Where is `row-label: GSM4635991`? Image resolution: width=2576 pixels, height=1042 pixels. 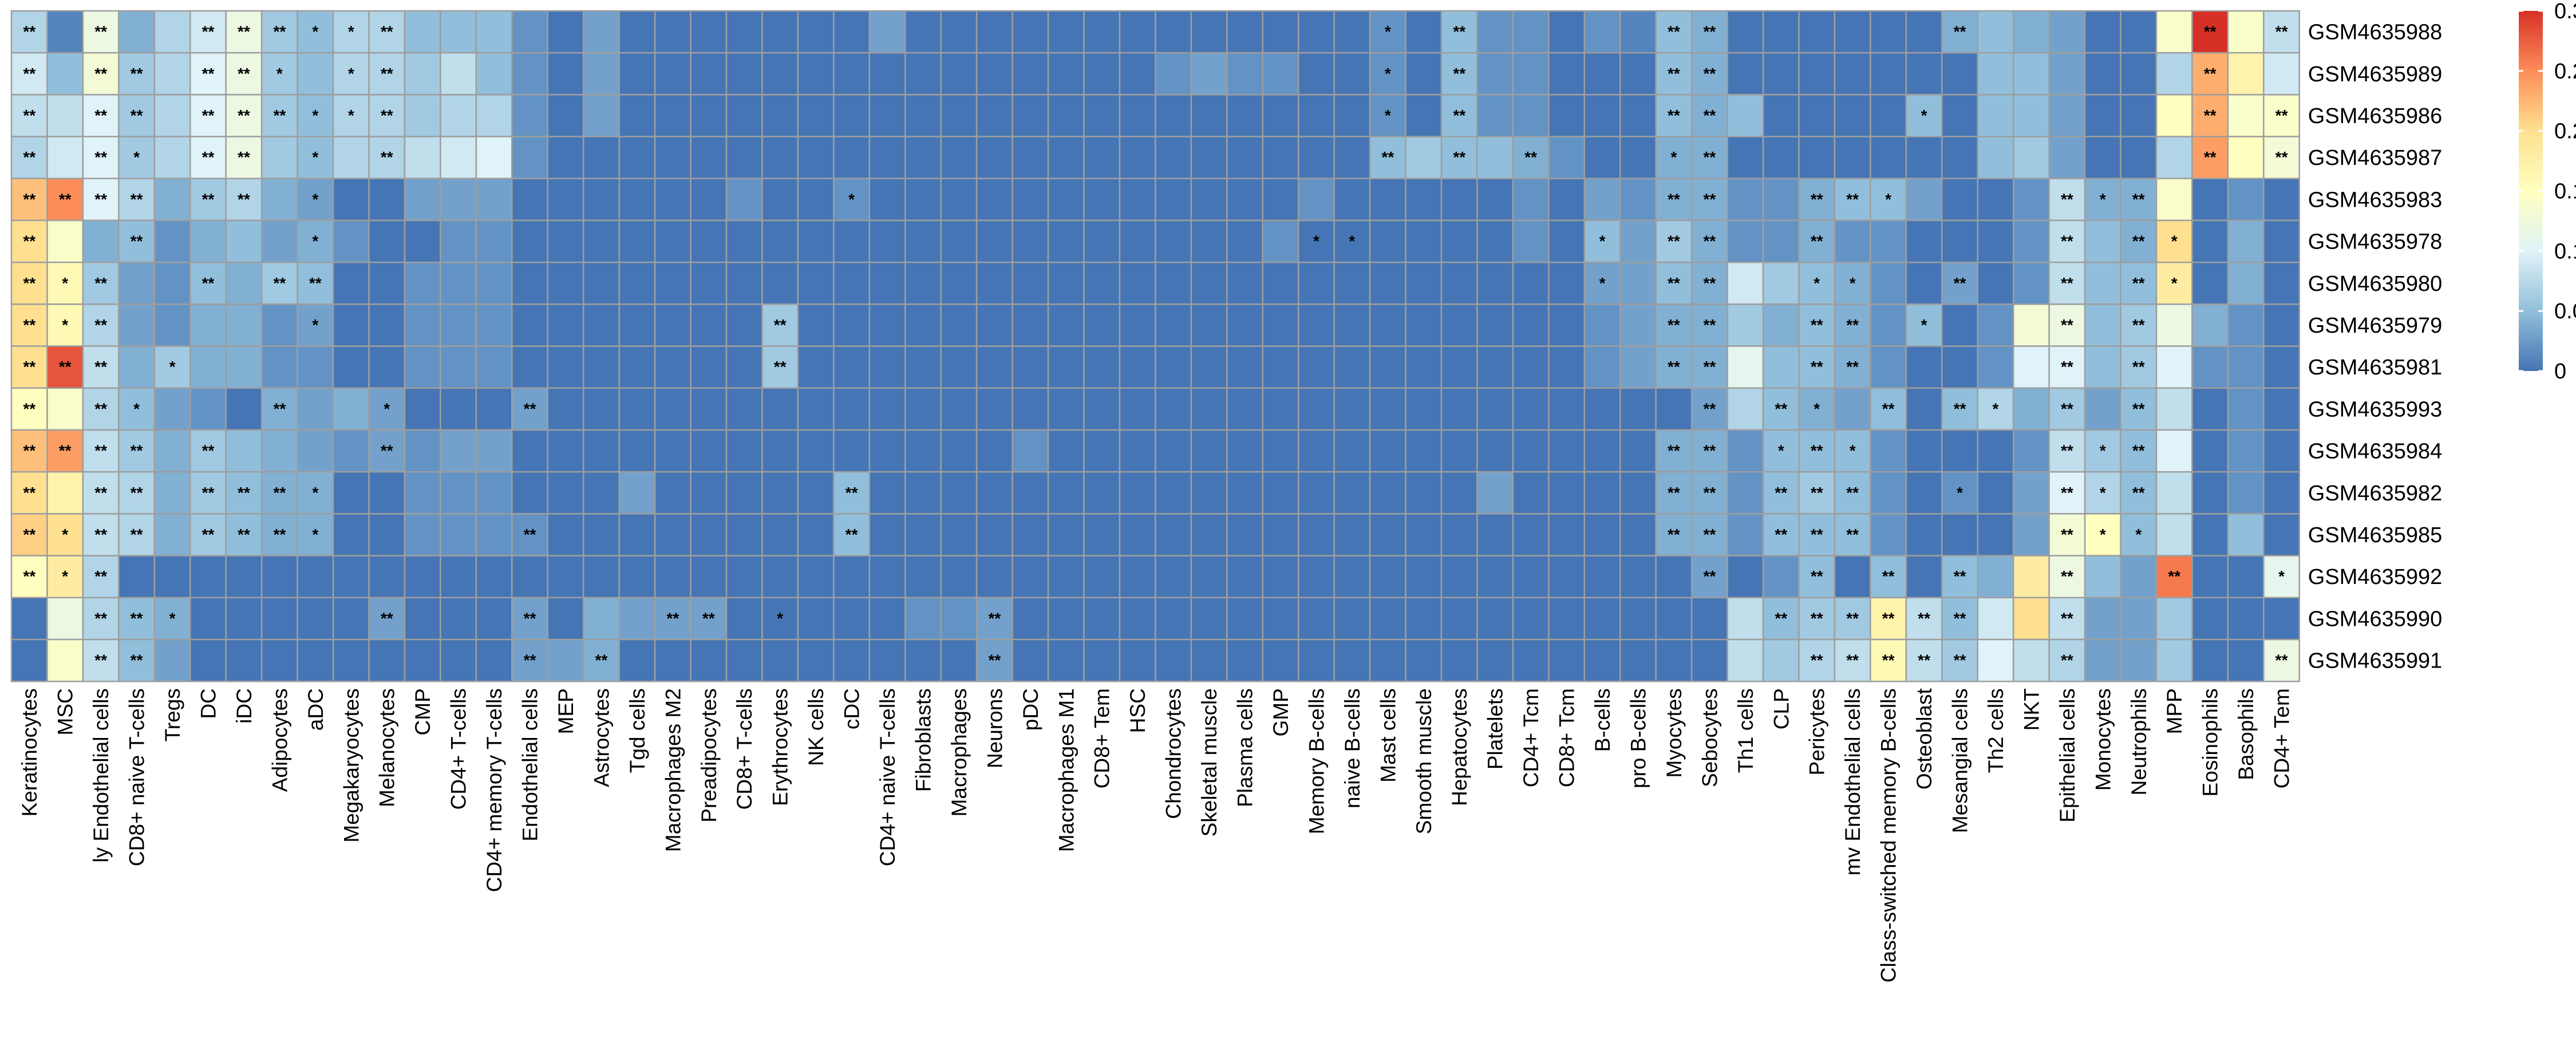
row-label: GSM4635991 is located at coordinates (2375, 661).